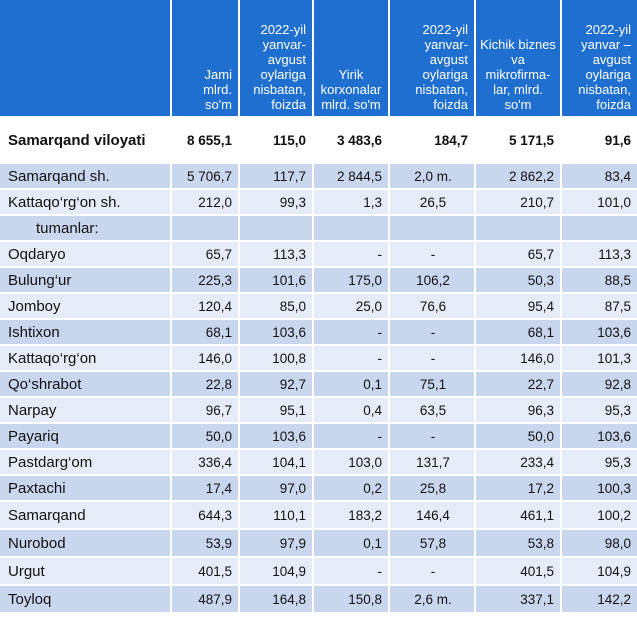  Describe the element at coordinates (431, 203) in the screenshot. I see `row-value: 26,5` at that location.